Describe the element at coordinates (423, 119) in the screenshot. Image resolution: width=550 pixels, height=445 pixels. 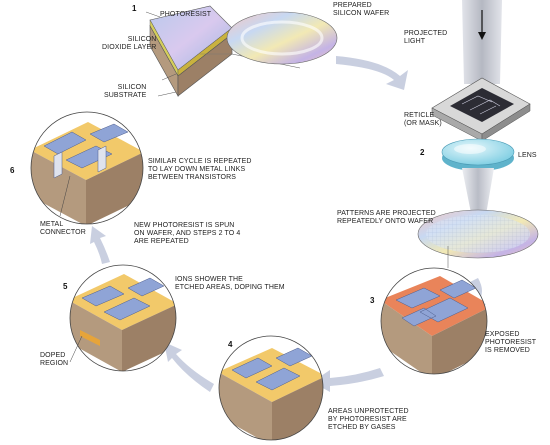
I see `label-reticle: RETICLE (OR MASK)` at that location.